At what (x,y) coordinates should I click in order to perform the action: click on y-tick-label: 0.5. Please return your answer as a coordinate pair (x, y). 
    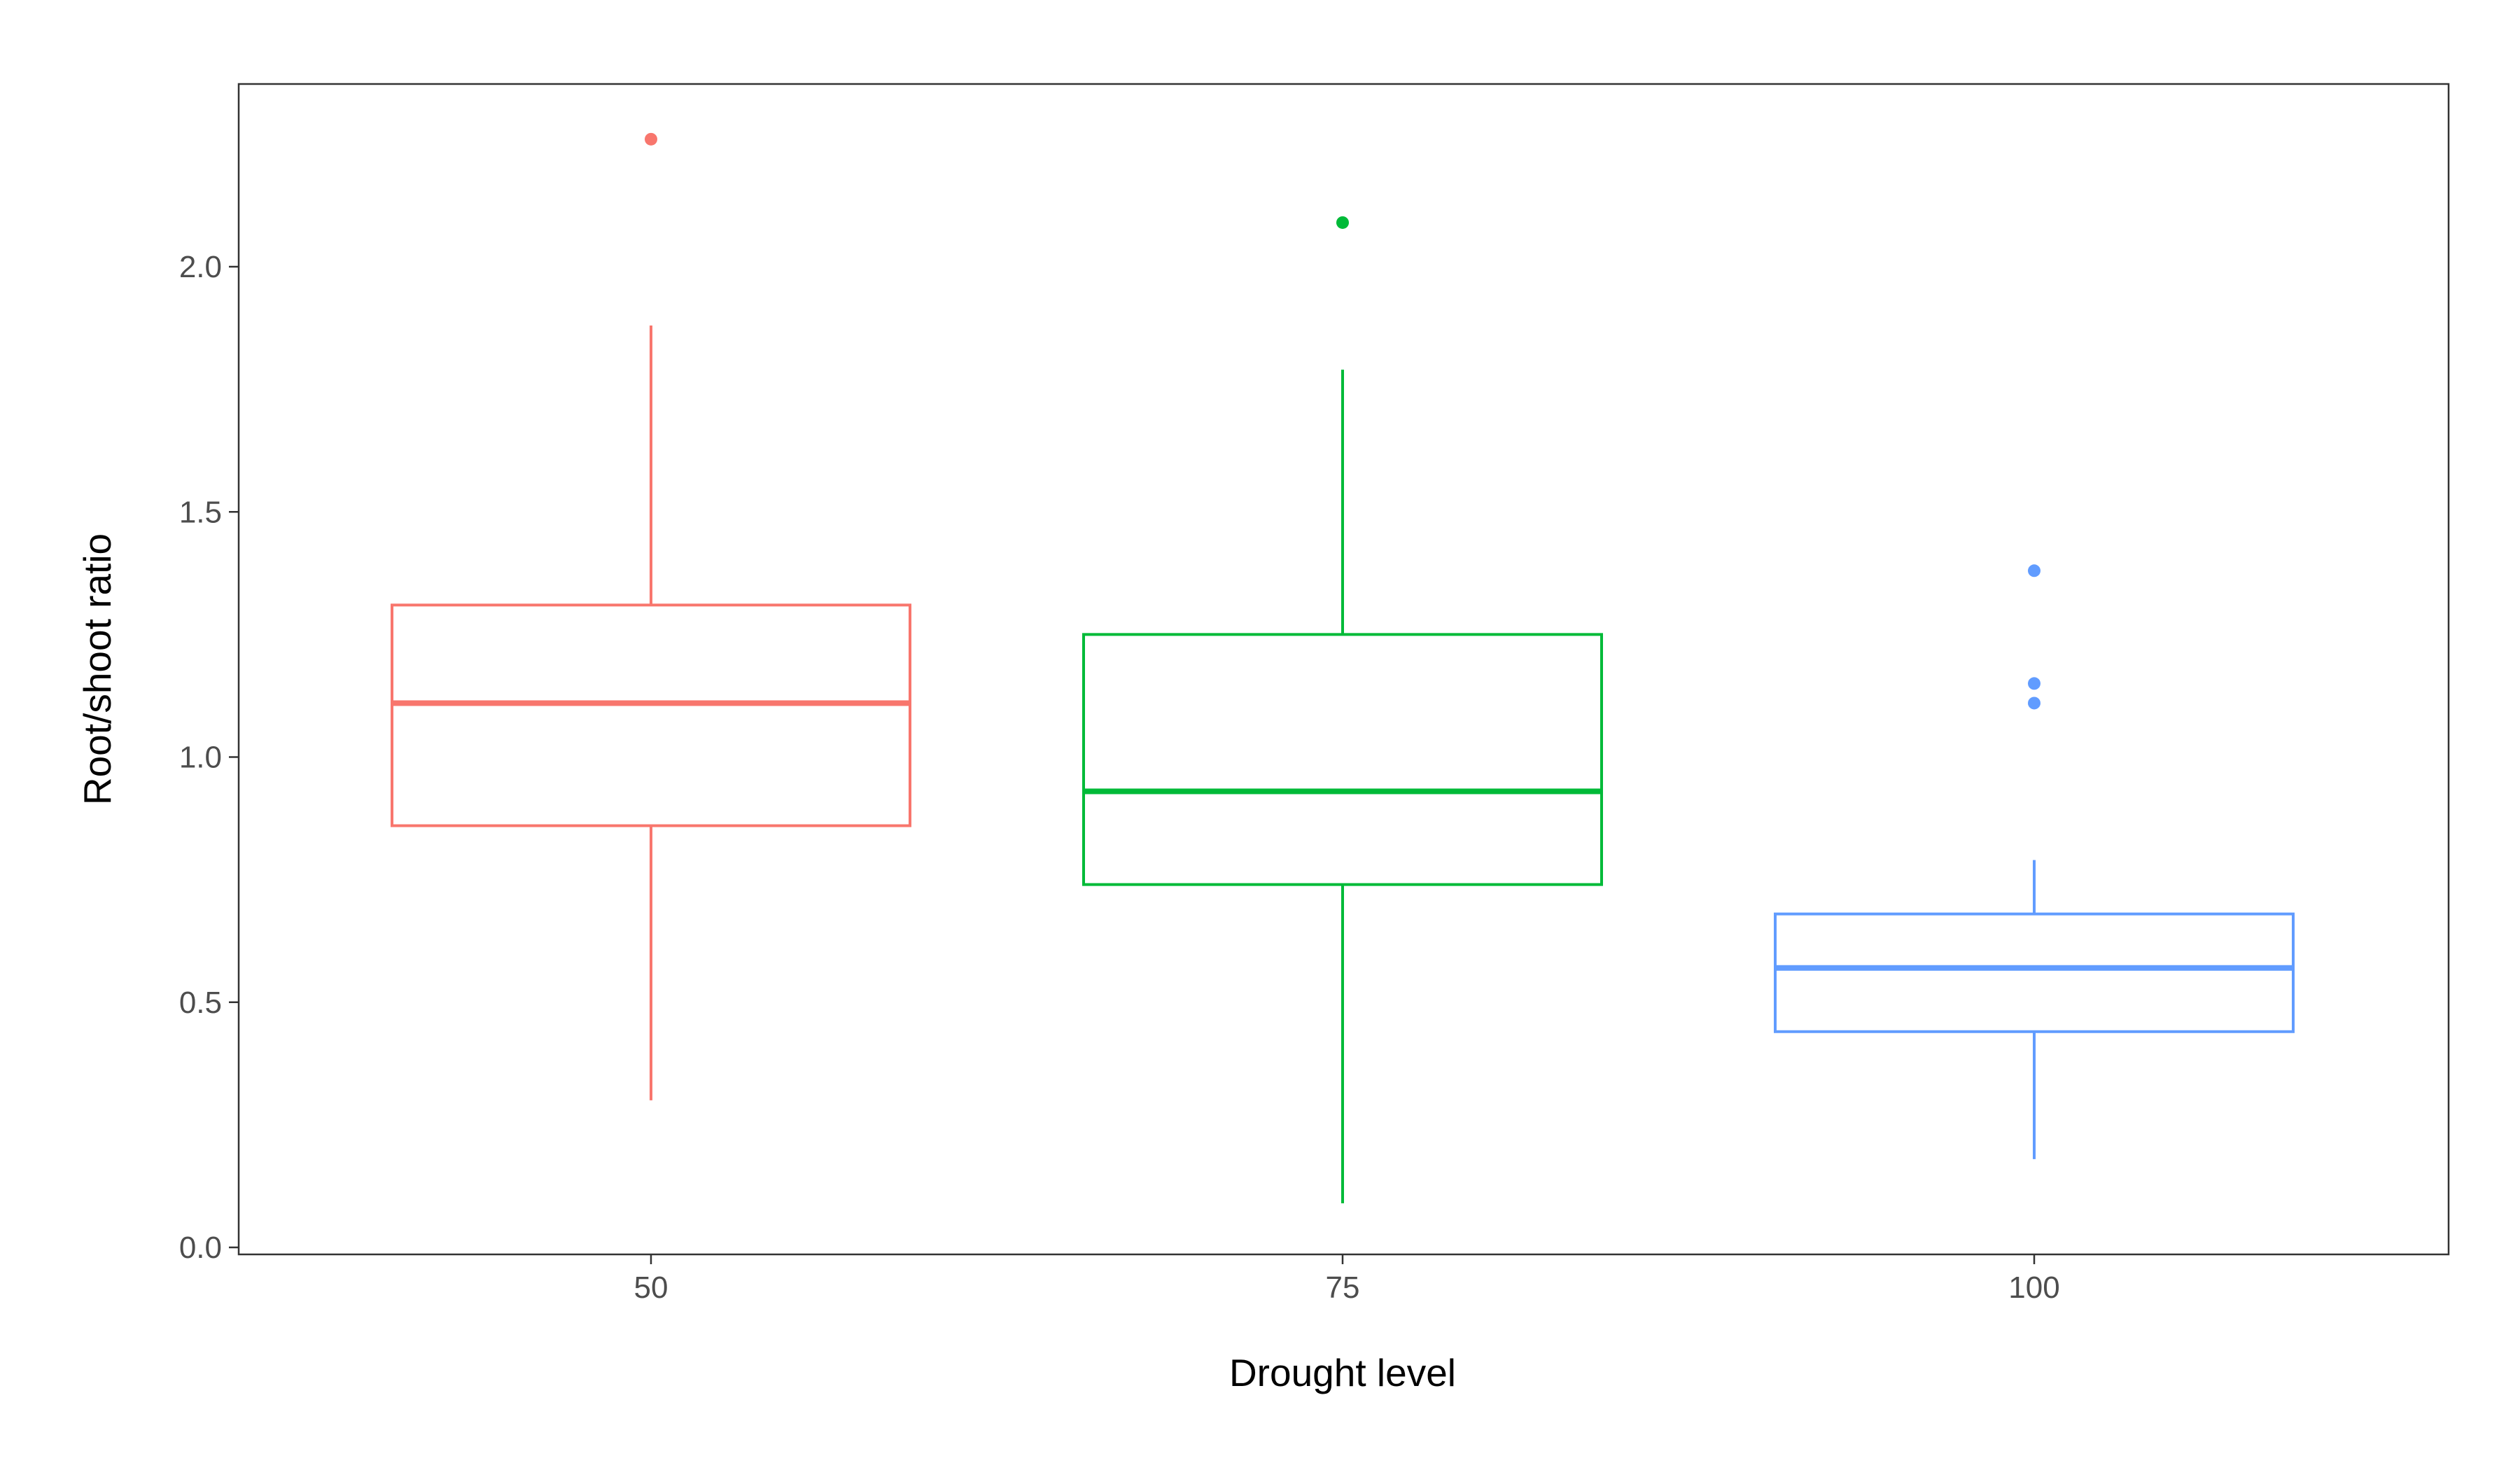
    Looking at the image, I should click on (200, 1003).